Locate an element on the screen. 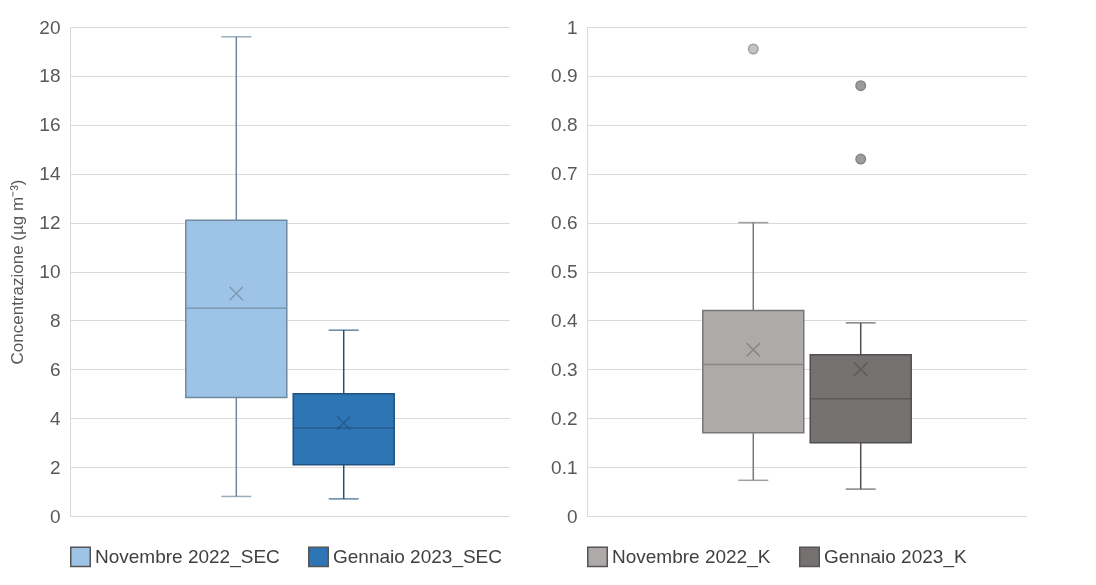 This screenshot has height=585, width=1096. legend-label: Gennaio 2023_K is located at coordinates (895, 556).